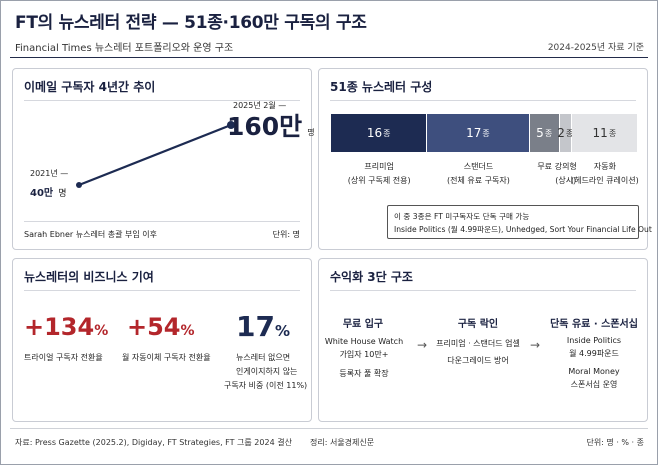  Describe the element at coordinates (267, 371) in the screenshot. I see `stat-engagement-desc2: 인게이지하지 않는` at that location.